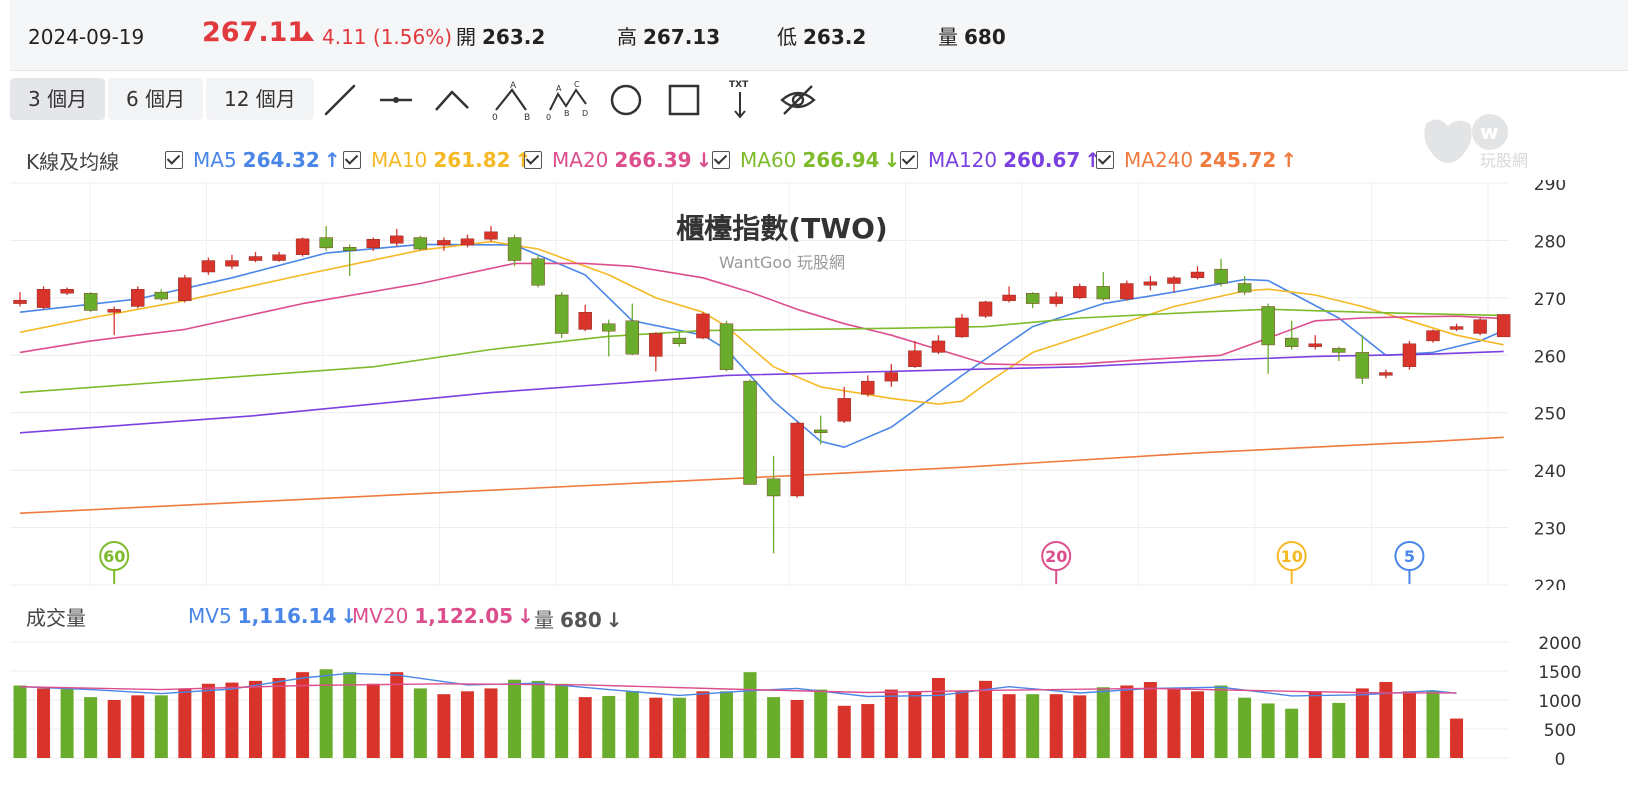 The height and width of the screenshot is (806, 1638). Describe the element at coordinates (806, 160) in the screenshot. I see `ma60-toggle: MA60 266.94 ↓` at that location.